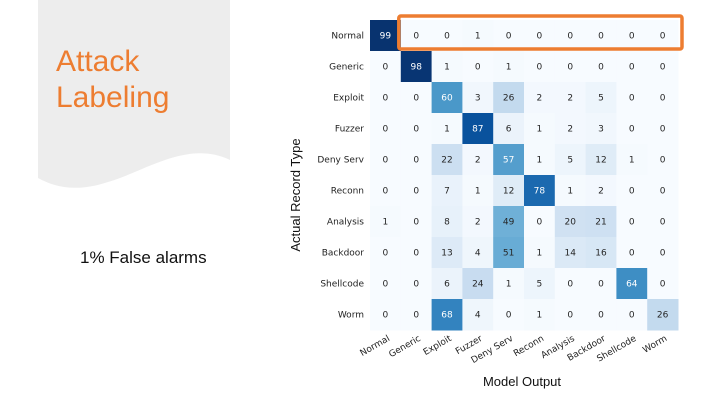 Image resolution: width=720 pixels, height=405 pixels. Describe the element at coordinates (540, 192) in the screenshot. I see `heatmap-cell-value: 78` at that location.